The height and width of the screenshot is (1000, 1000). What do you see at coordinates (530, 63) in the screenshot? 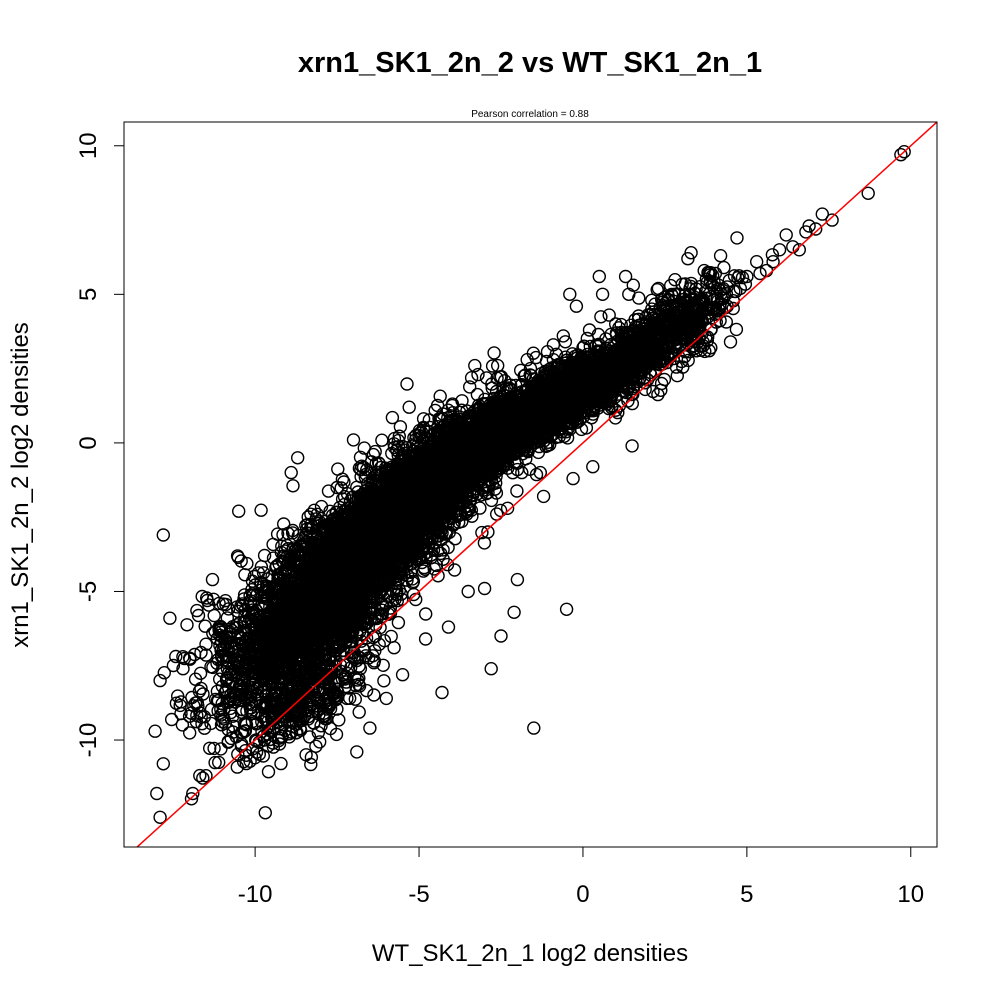
I see `chart-title: xrn1_SK1_2n_2 vs WT_SK1_2n_1` at bounding box center [530, 63].